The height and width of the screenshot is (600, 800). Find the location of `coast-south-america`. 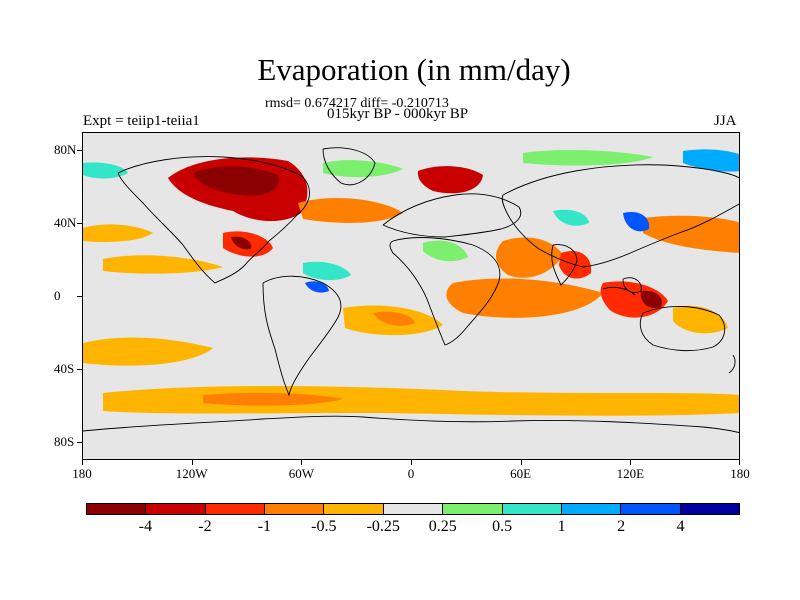

coast-south-america is located at coordinates (302, 336).